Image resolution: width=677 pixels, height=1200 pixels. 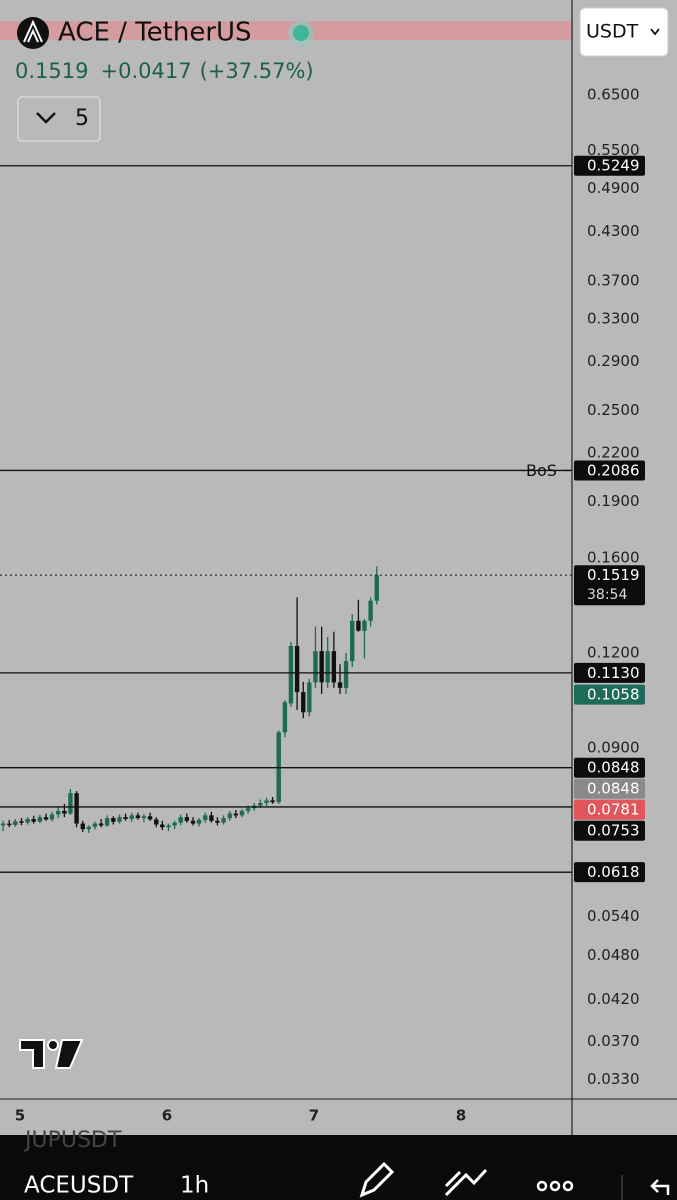 What do you see at coordinates (59, 119) in the screenshot?
I see `indicator-toggle` at bounding box center [59, 119].